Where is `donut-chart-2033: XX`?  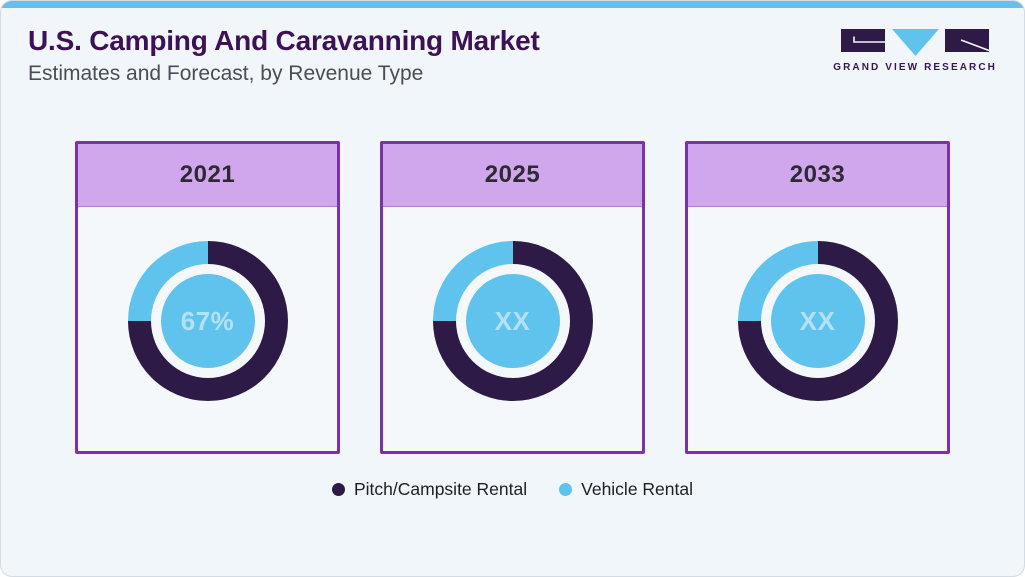 donut-chart-2033: XX is located at coordinates (817, 321).